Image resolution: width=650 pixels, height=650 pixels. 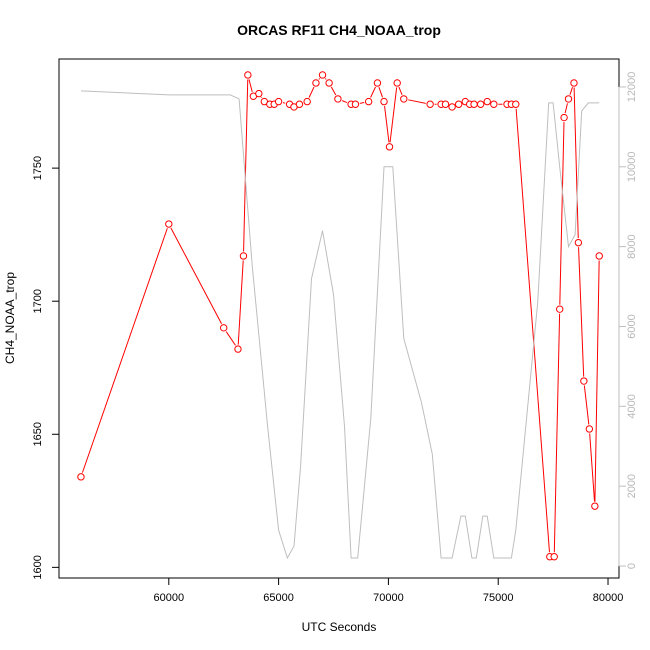 I want to click on y2-tick-label: 0, so click(x=632, y=566).